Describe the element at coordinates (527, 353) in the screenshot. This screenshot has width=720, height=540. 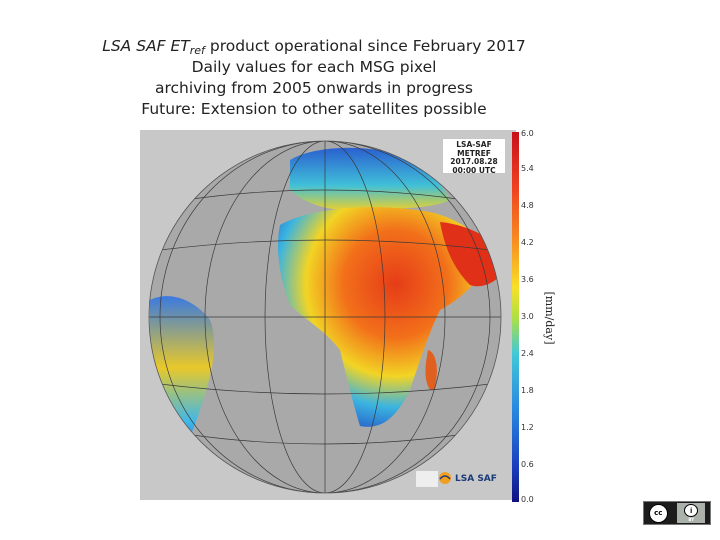
I see `colorbar-tick-label: 2.4` at that location.